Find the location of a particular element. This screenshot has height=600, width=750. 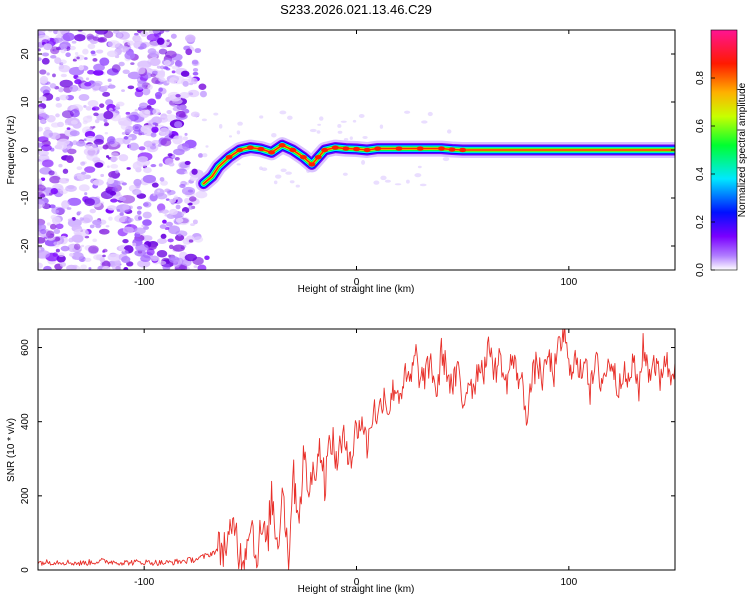

snr-ylabel: SNR (10 * v/v) is located at coordinates (11, 450).